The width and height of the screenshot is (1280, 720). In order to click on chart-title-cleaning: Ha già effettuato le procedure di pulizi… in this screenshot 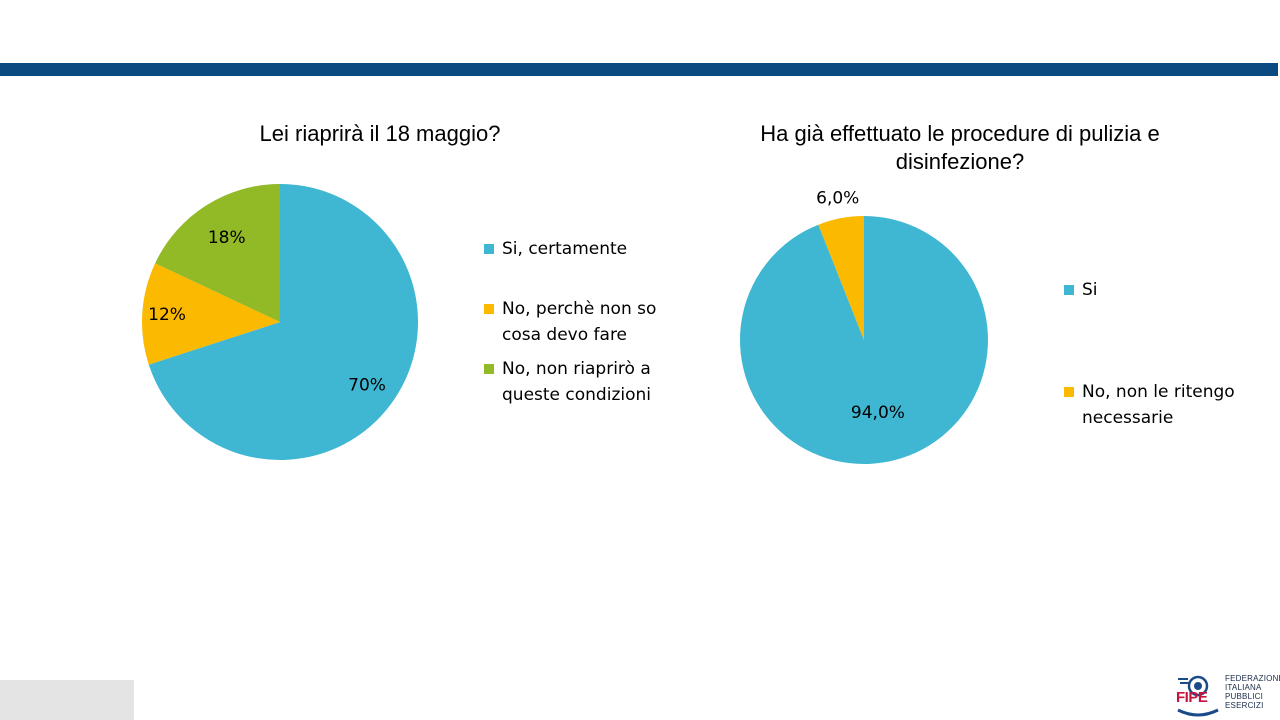, I will do `click(960, 147)`.